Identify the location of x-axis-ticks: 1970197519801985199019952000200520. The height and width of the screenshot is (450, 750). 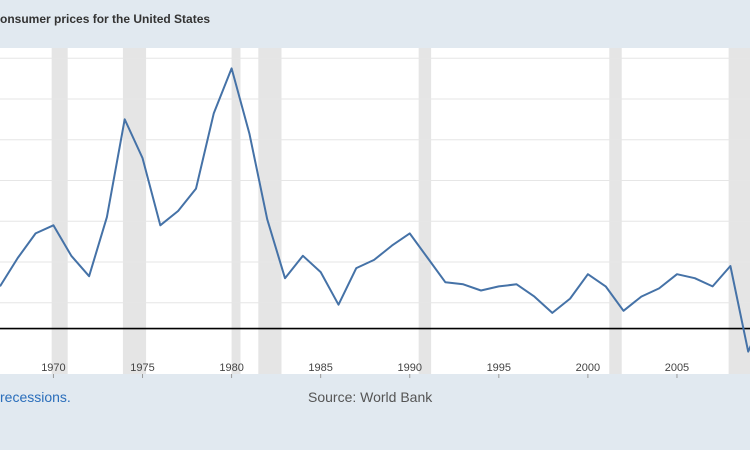
(365, 370).